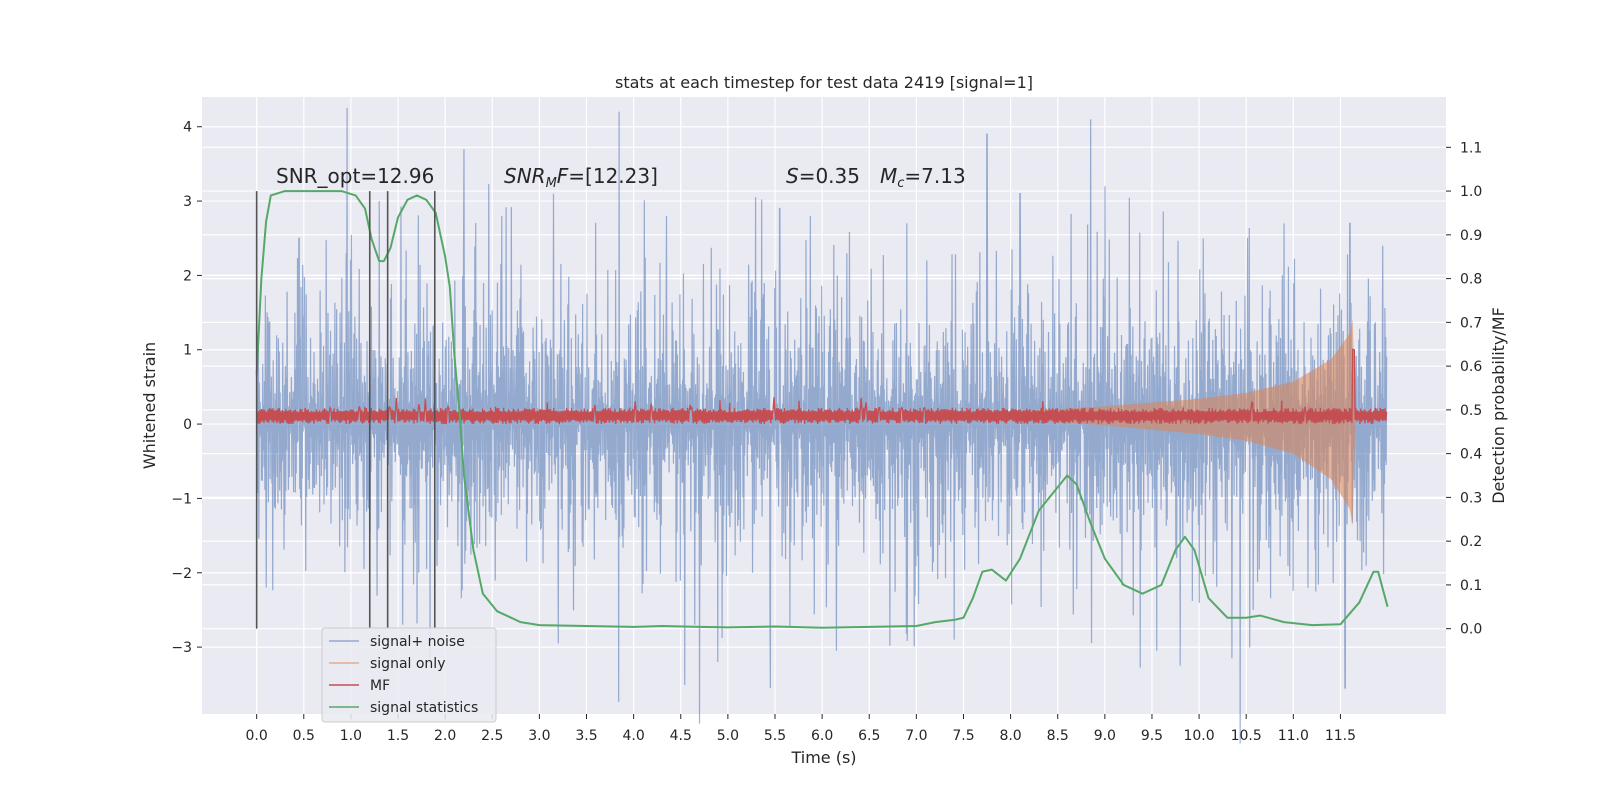 This screenshot has height=800, width=1600. I want to click on legend-entry-mf: MF, so click(359, 686).